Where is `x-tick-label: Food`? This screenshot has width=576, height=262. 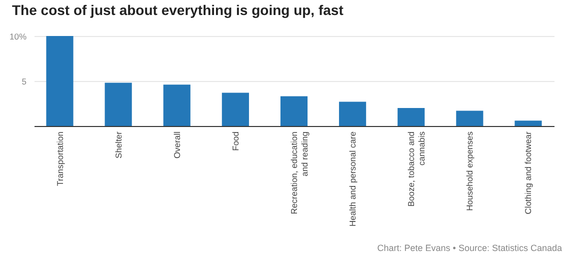
x-tick-label: Food is located at coordinates (235, 141).